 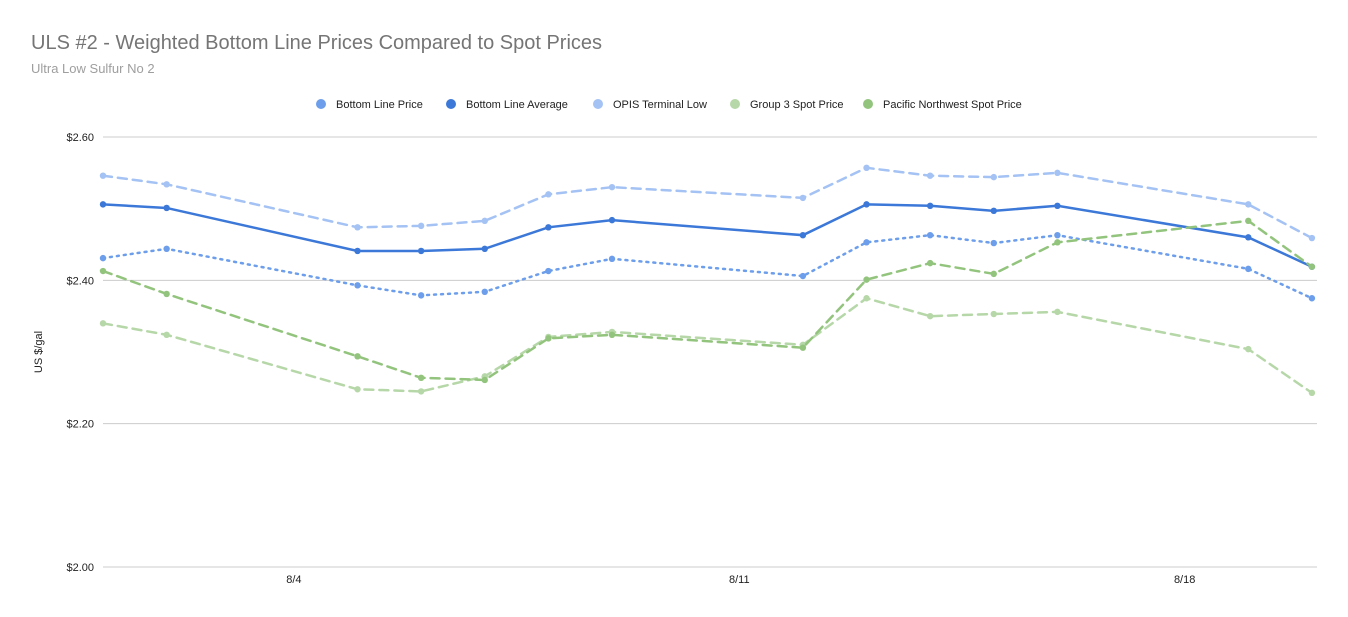 What do you see at coordinates (1184, 580) in the screenshot?
I see `x-tick-label: 8/18` at bounding box center [1184, 580].